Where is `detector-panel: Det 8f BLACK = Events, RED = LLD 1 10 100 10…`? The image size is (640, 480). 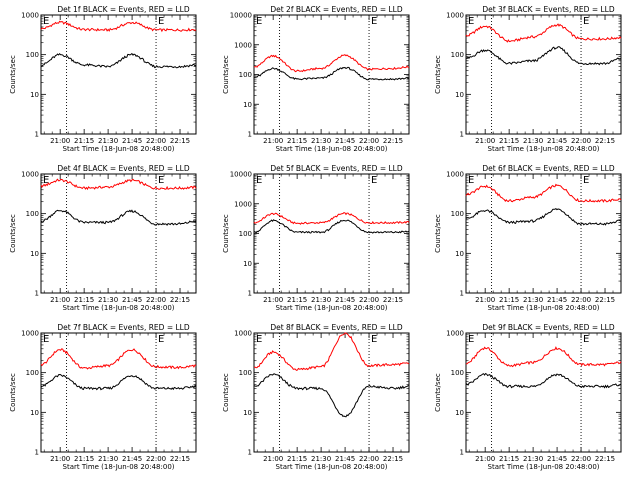
detector-panel: Det 8f BLACK = Events, RED = LLD 1 10 100 10… is located at coordinates (316, 397).